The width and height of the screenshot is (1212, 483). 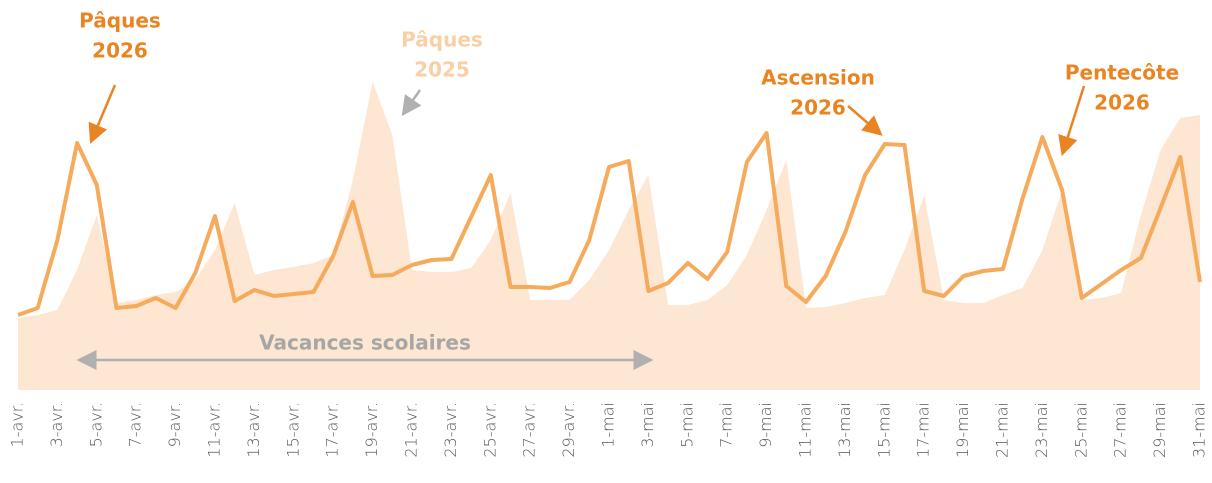 I want to click on x-tick-label: 27-mai, so click(x=1120, y=430).